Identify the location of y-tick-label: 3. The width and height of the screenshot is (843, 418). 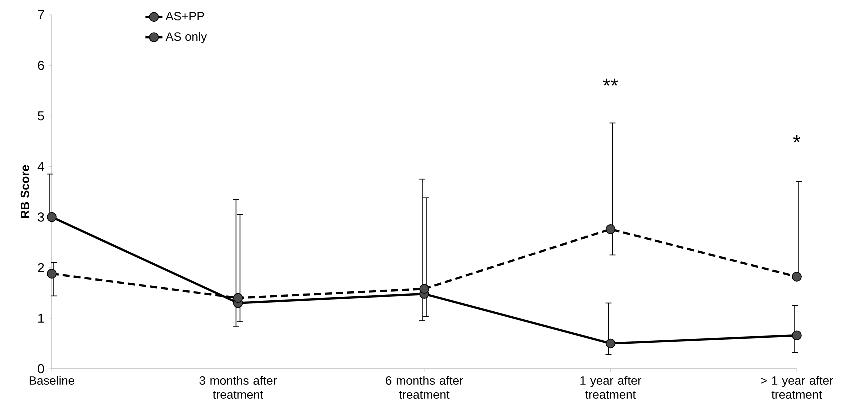
(41, 217).